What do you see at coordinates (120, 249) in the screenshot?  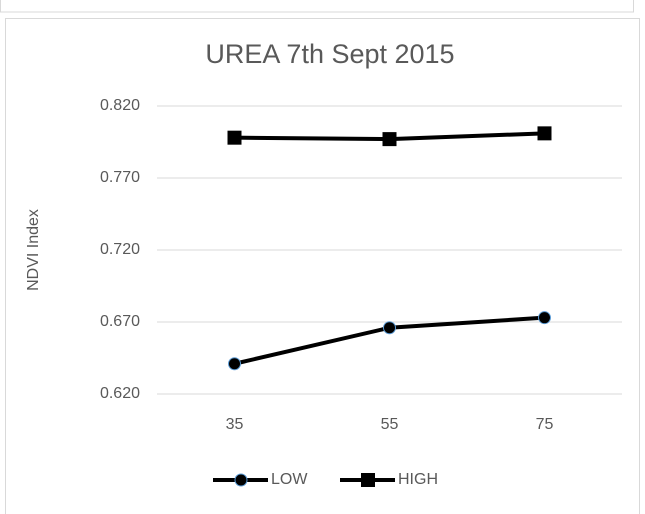 I see `y-tick-label: 0.720` at bounding box center [120, 249].